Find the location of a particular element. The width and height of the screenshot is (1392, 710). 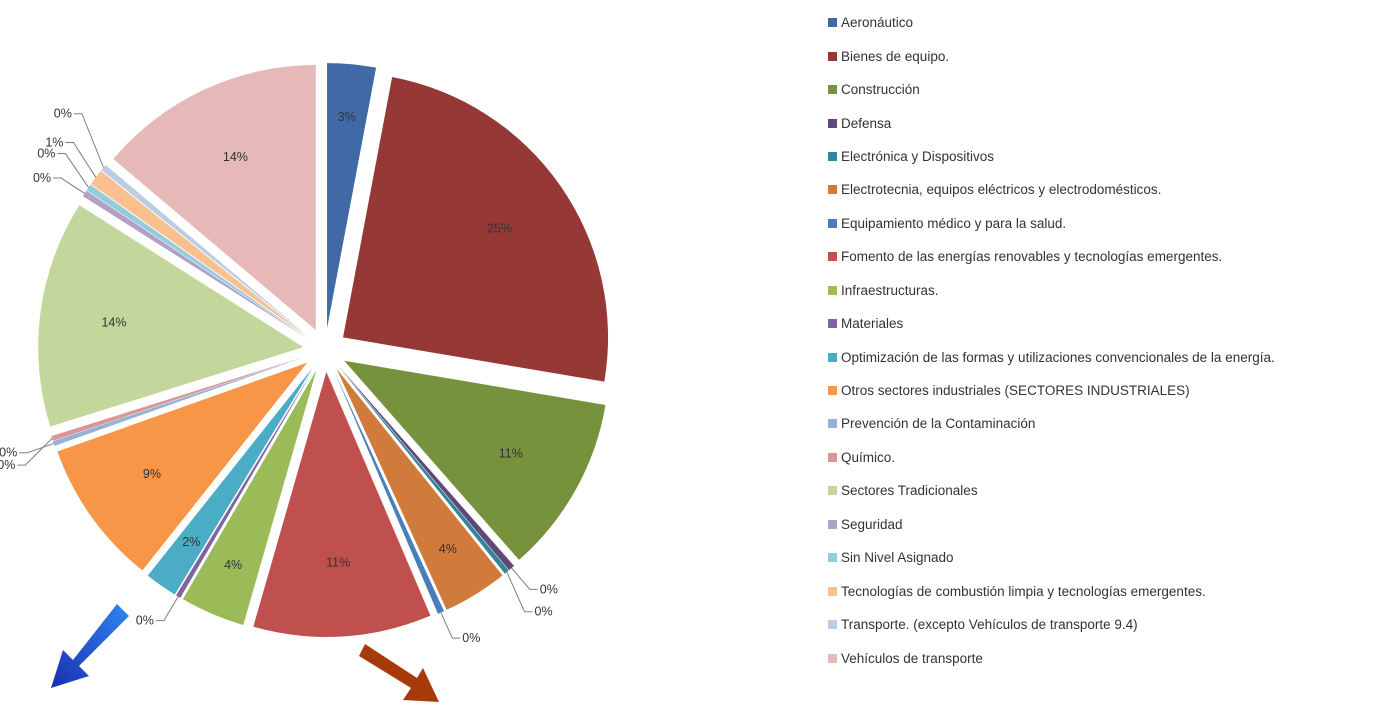

legend-label: Electrónica y Dispositivos is located at coordinates (918, 156).